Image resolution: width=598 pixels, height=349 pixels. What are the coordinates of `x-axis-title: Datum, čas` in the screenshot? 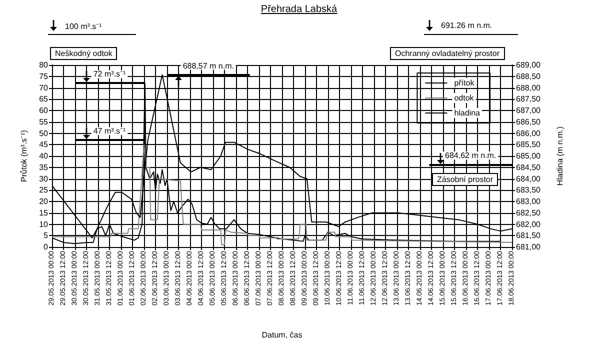 It's located at (282, 335).